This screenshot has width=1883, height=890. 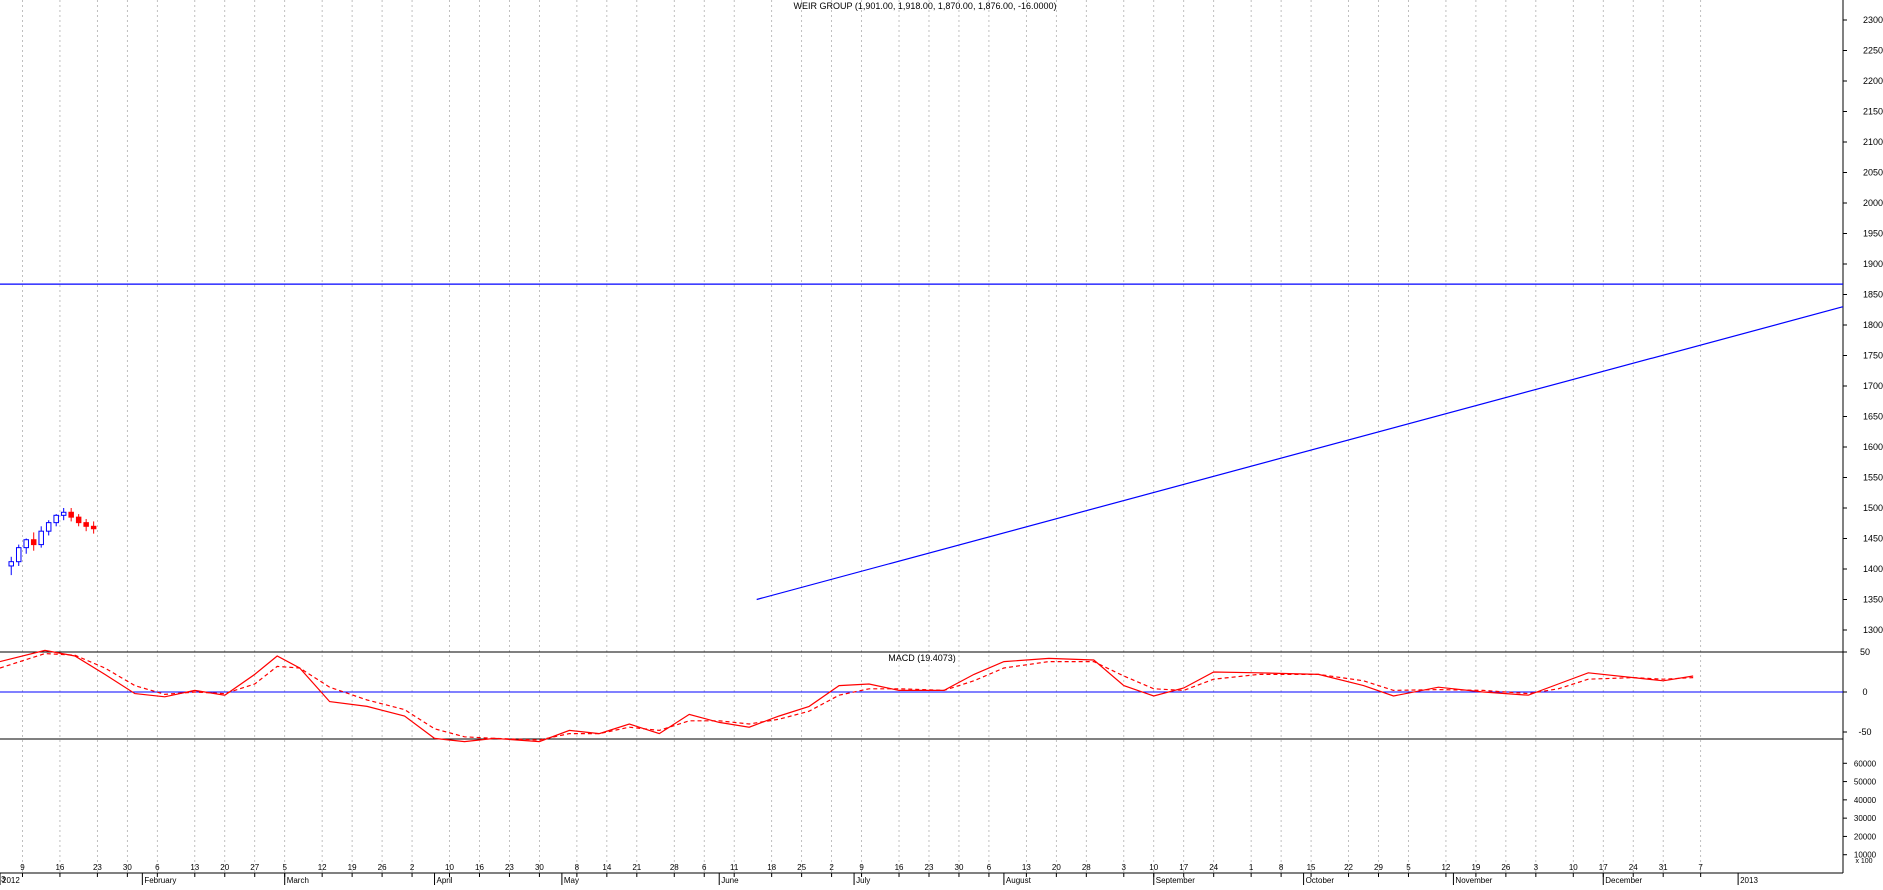 I want to click on x-month-tick-label: 2012, so click(x=11, y=880).